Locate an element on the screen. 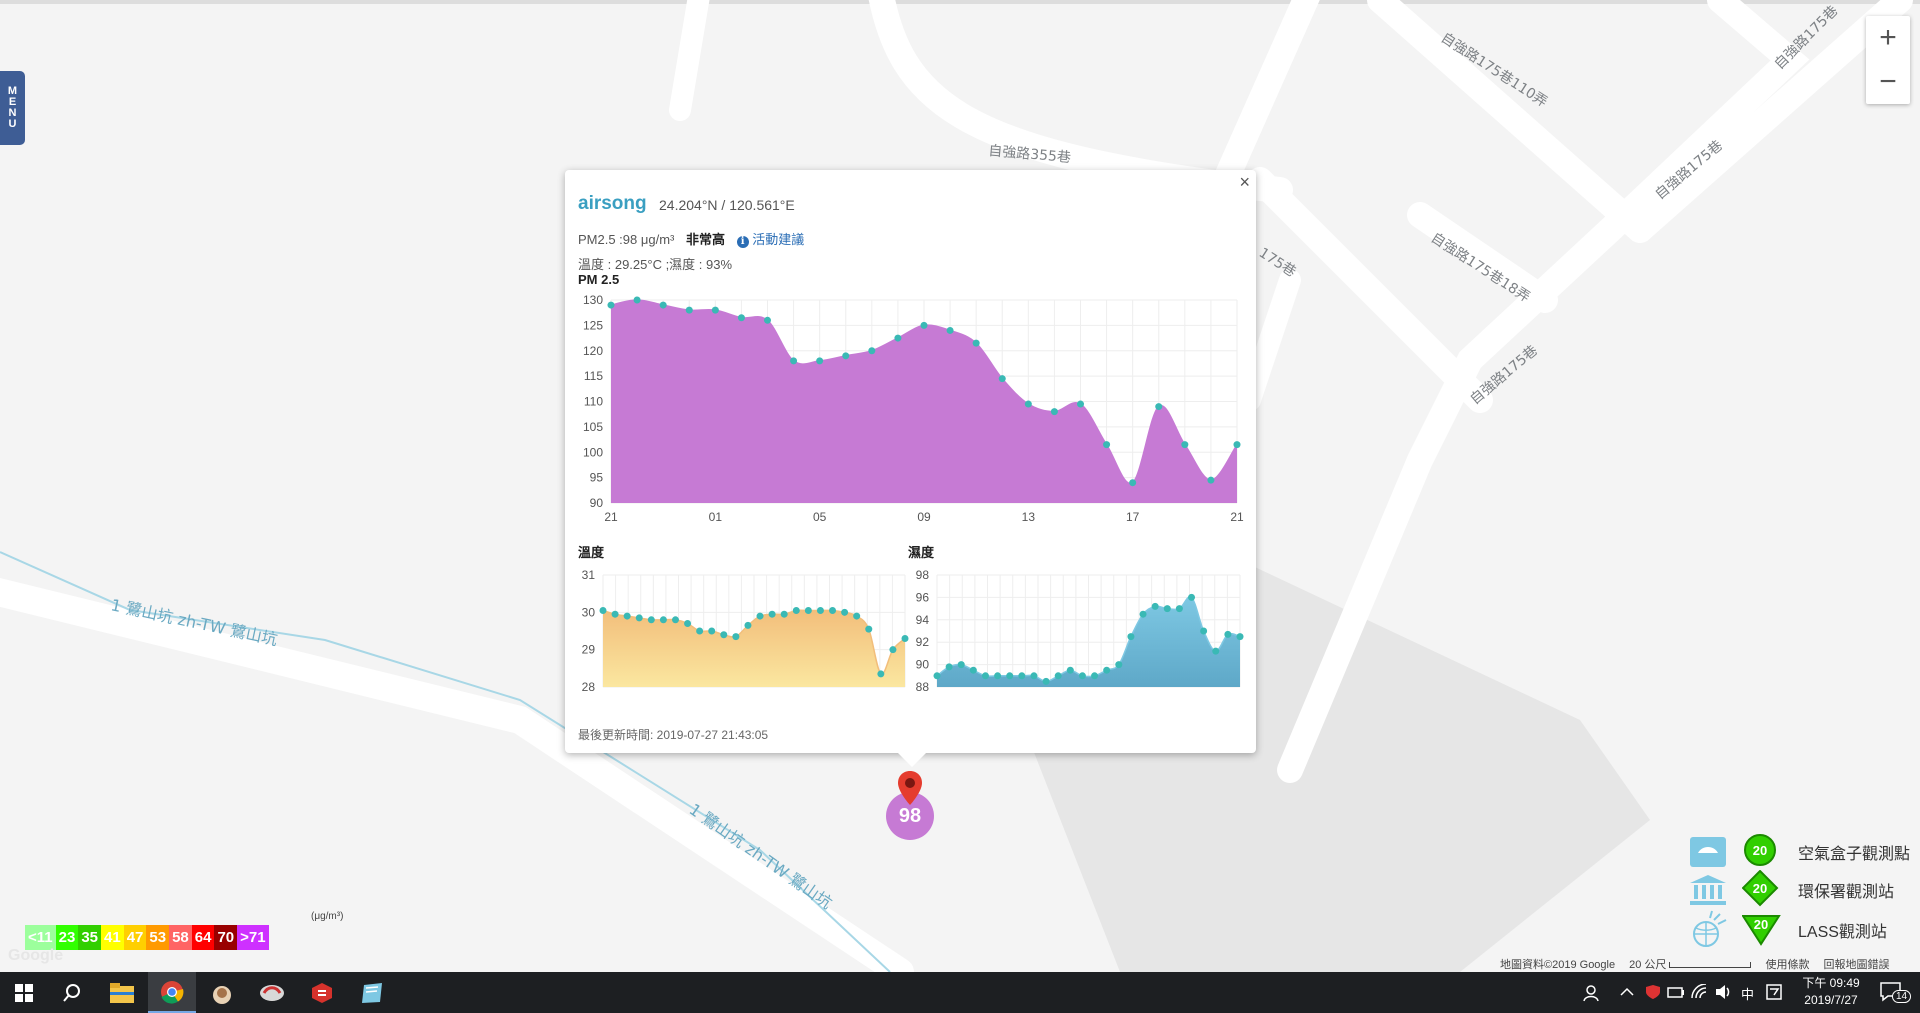 Image resolution: width=1920 pixels, height=1013 pixels. road-label: 175巷 is located at coordinates (1277, 263).